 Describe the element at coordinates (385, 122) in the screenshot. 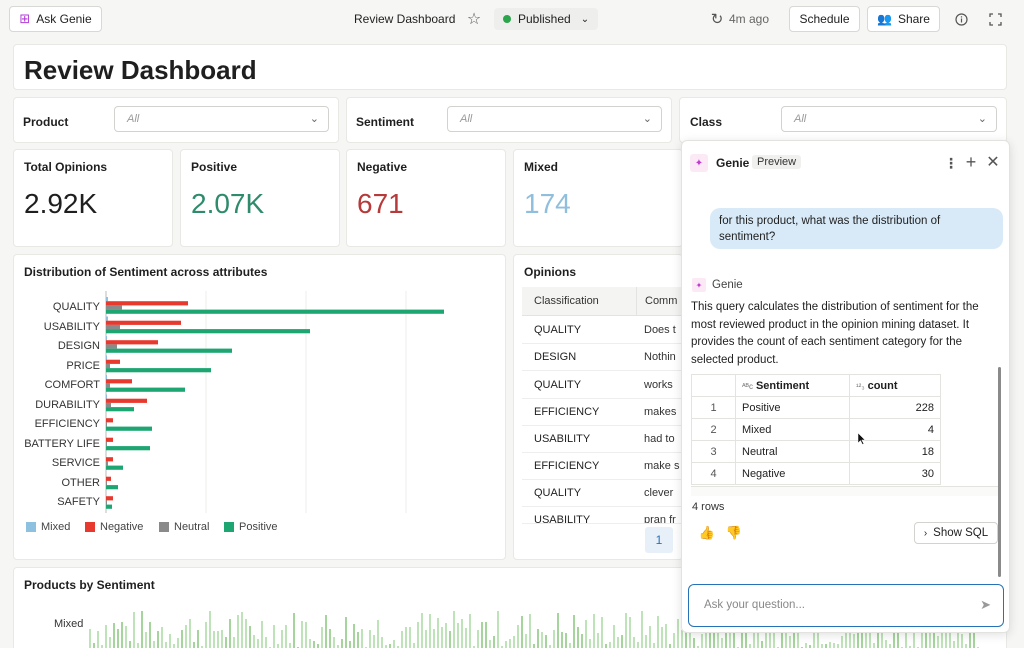

I see `filter-sentiment-label: Sentiment` at that location.